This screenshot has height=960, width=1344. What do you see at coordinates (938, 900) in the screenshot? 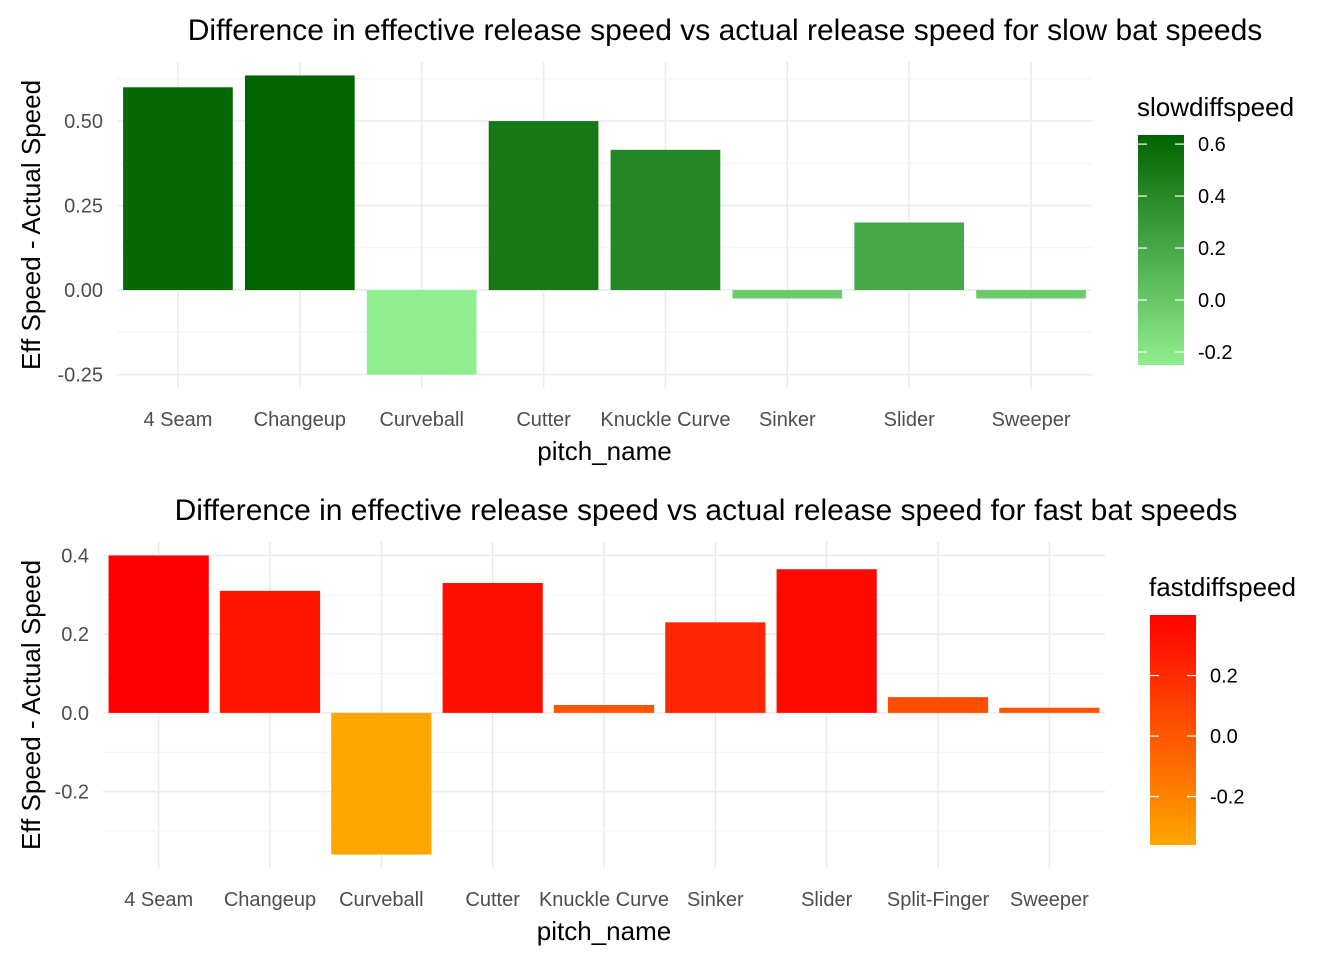
I see `x-tick-label: Split-Finger` at bounding box center [938, 900].